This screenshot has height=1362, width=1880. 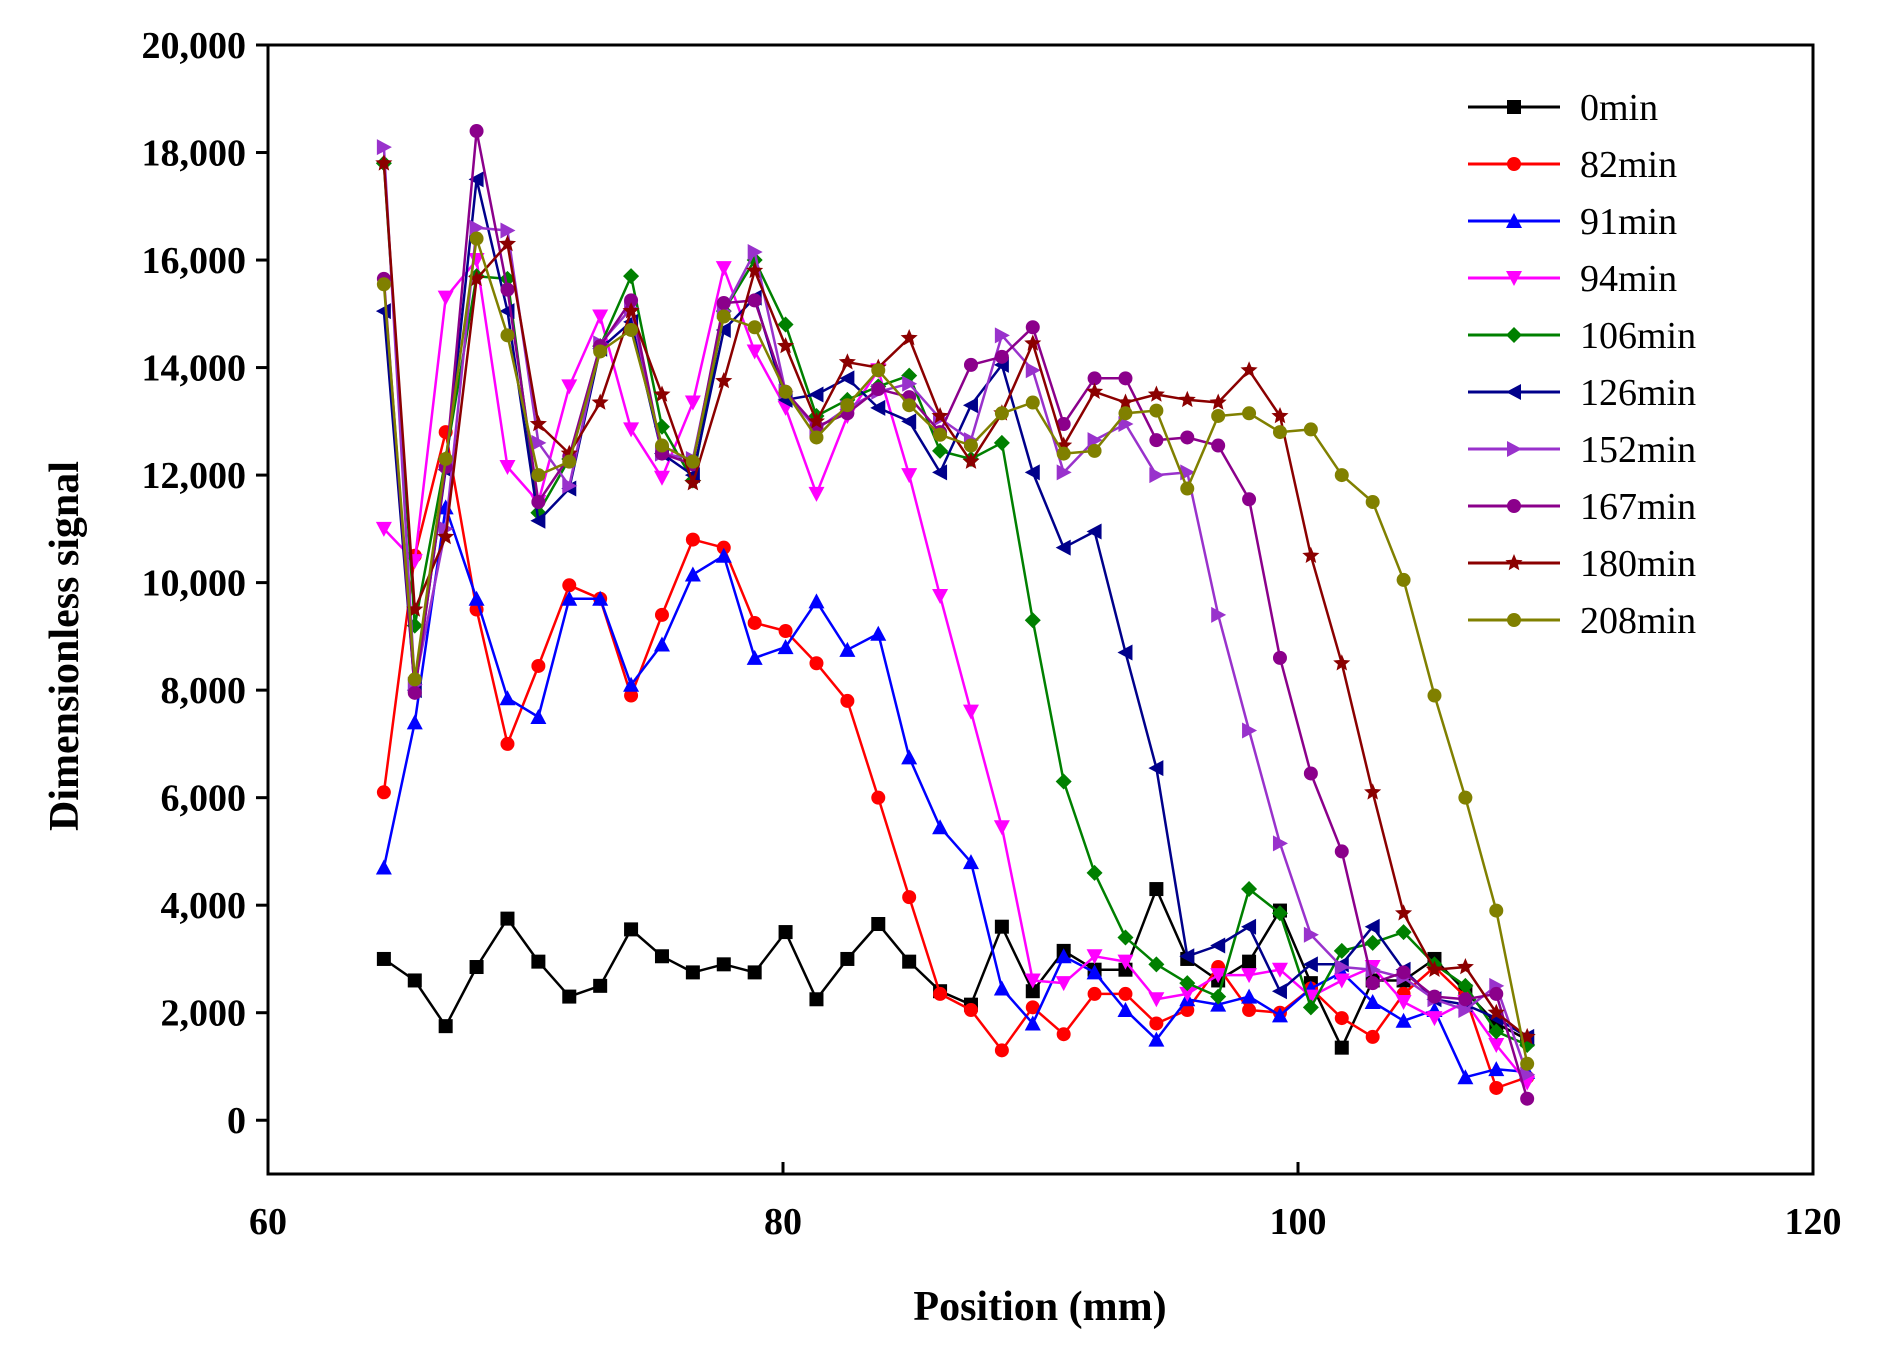 I want to click on legend-label: 94min, so click(x=1628, y=279).